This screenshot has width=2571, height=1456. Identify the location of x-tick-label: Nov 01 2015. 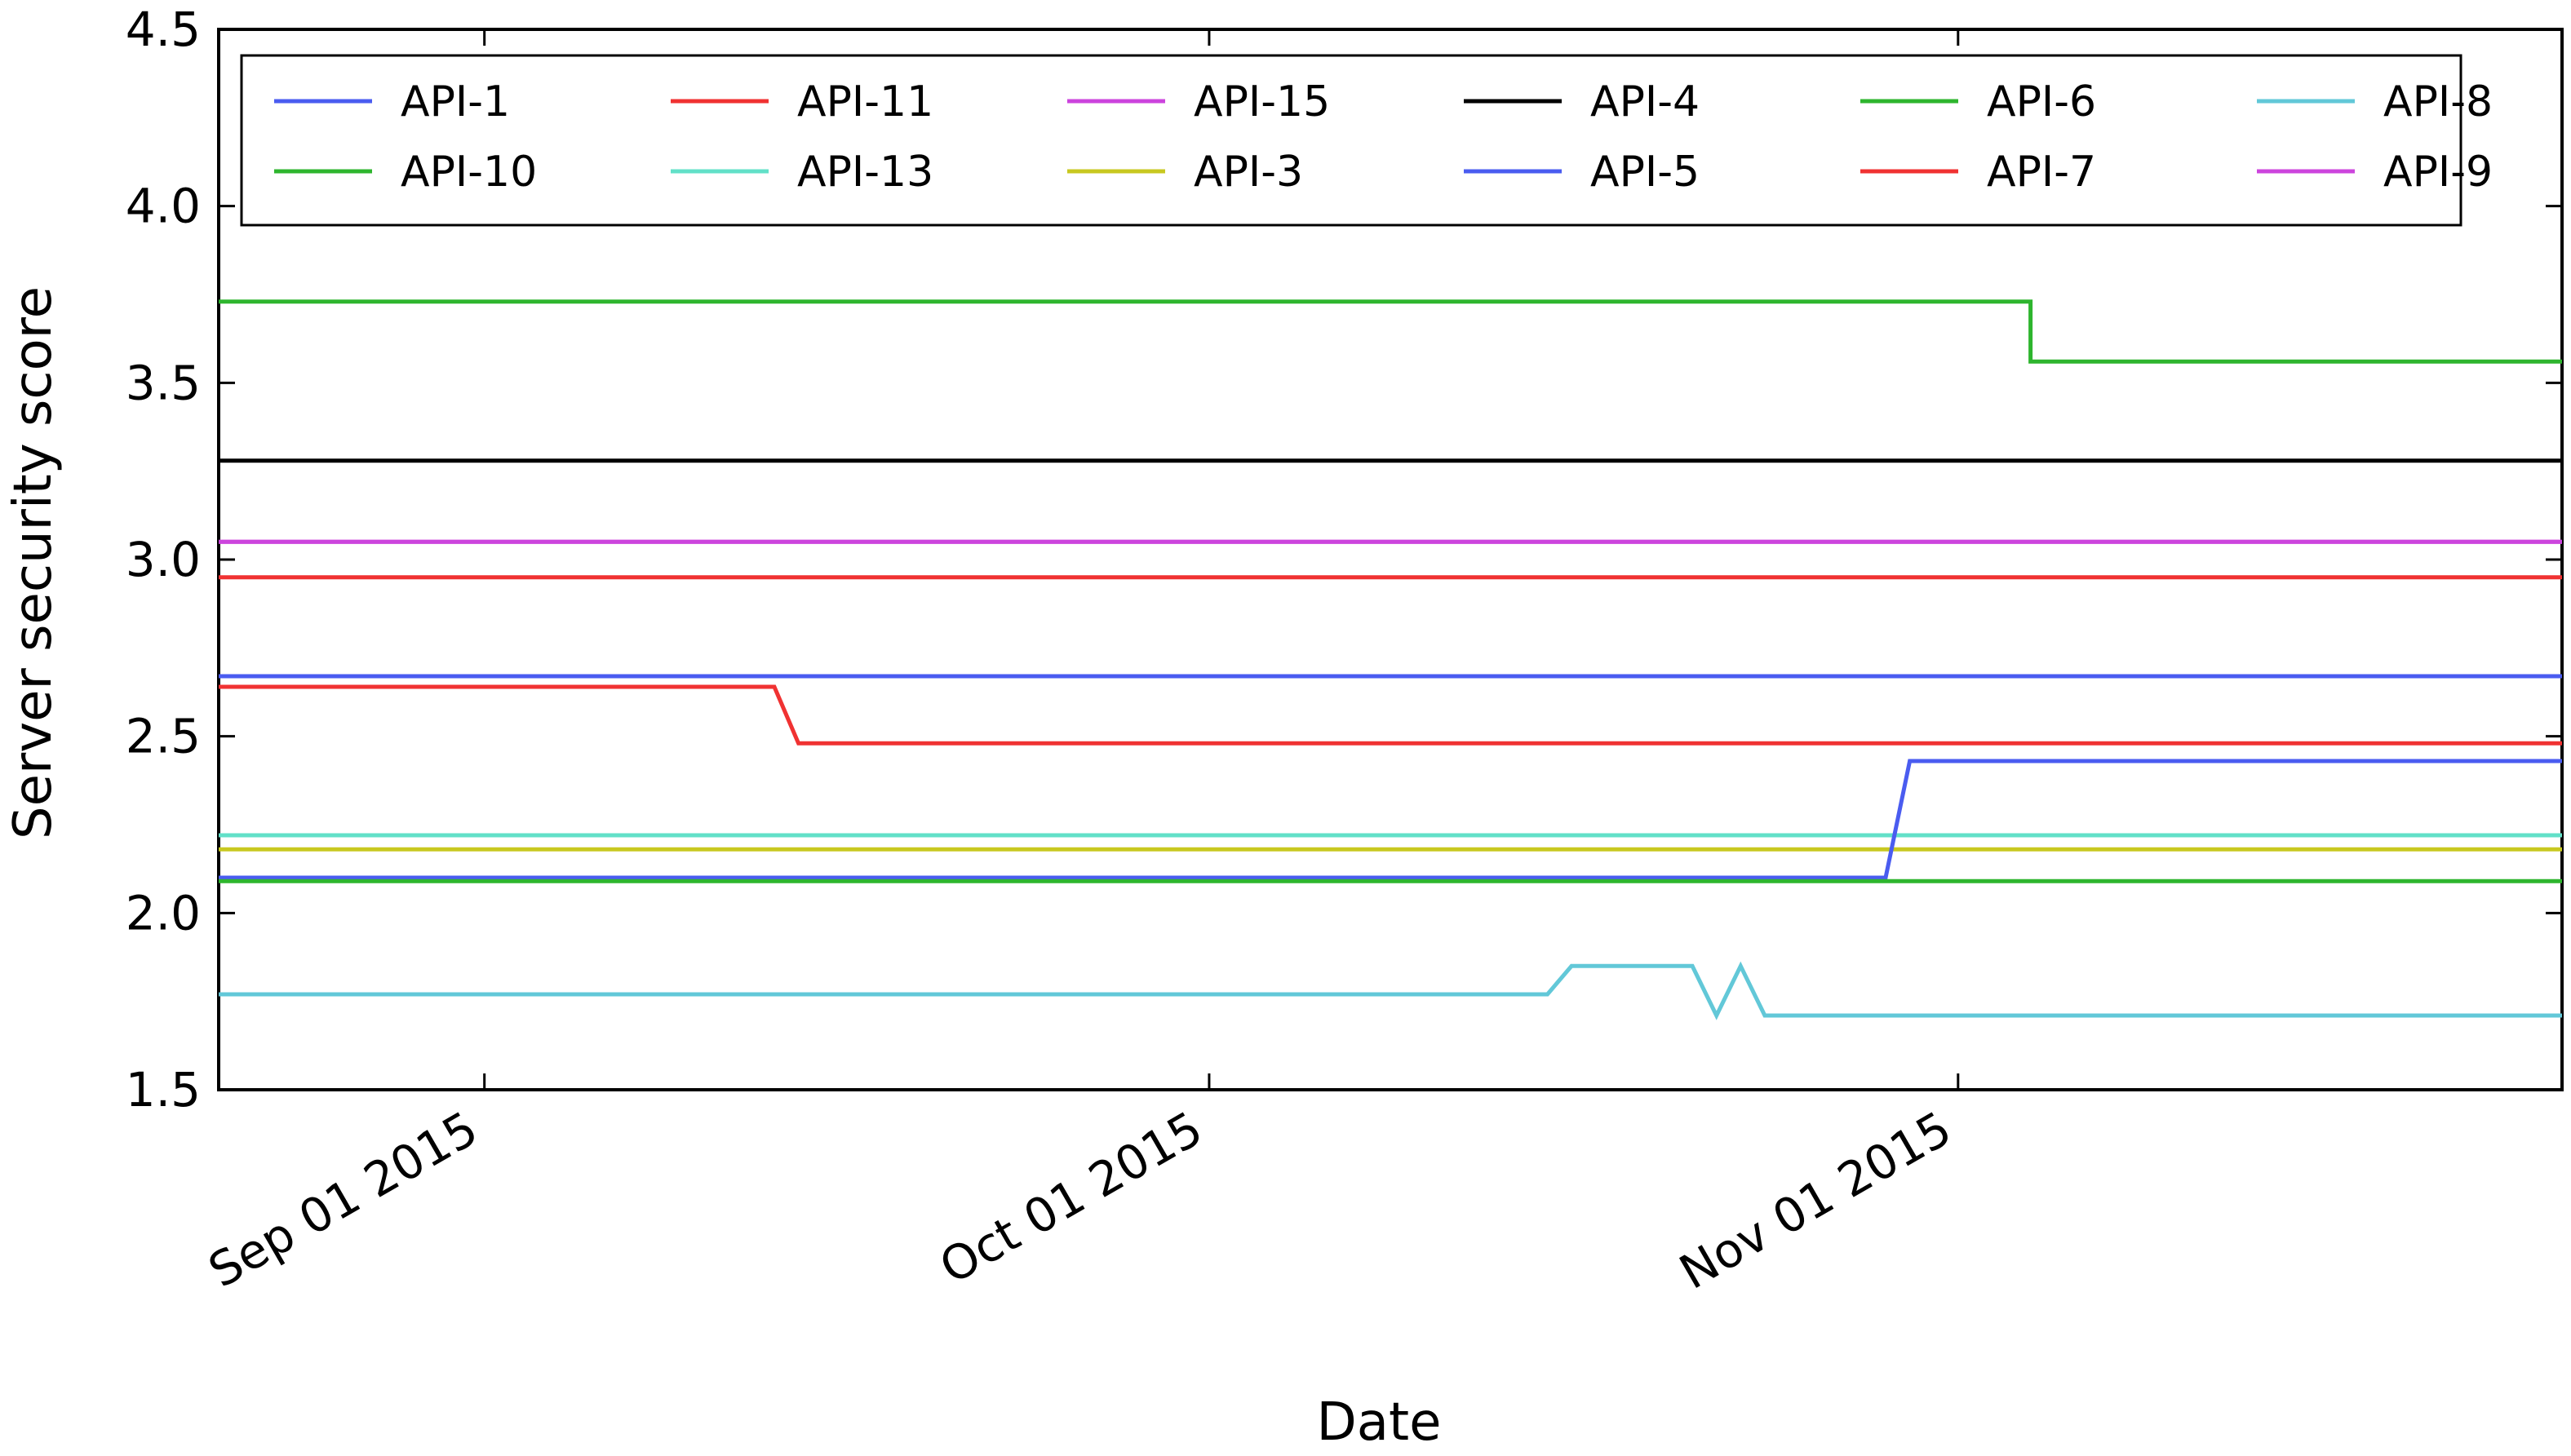
(1815, 1200).